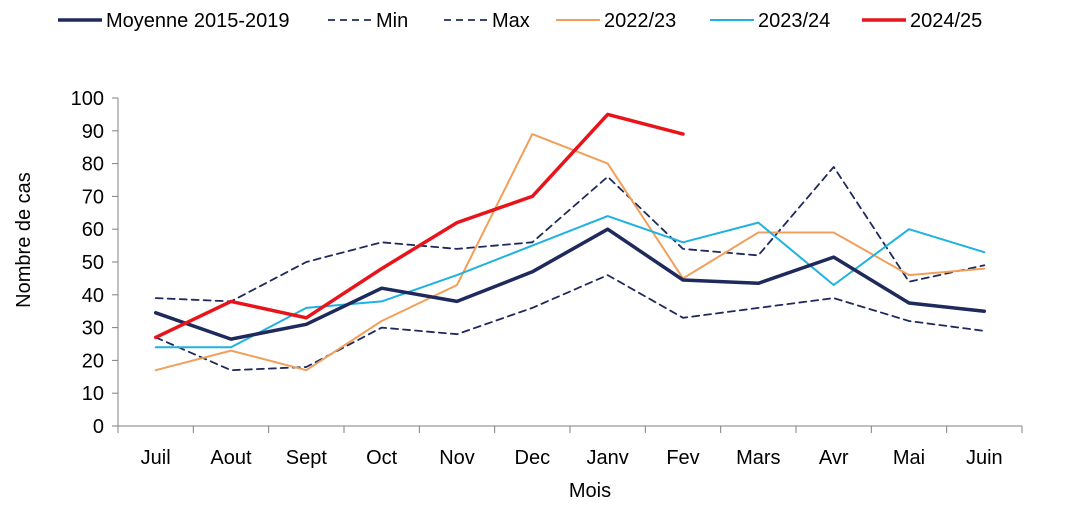 This screenshot has width=1080, height=523. I want to click on y-axis-title: Nombre de cas, so click(24, 240).